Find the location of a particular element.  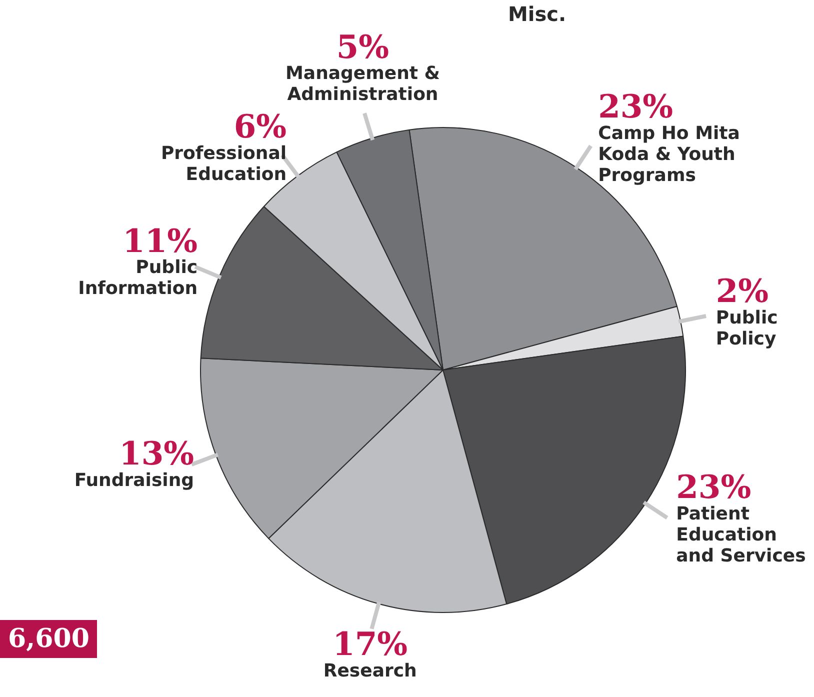

slice-label: Public Information is located at coordinates (138, 278).